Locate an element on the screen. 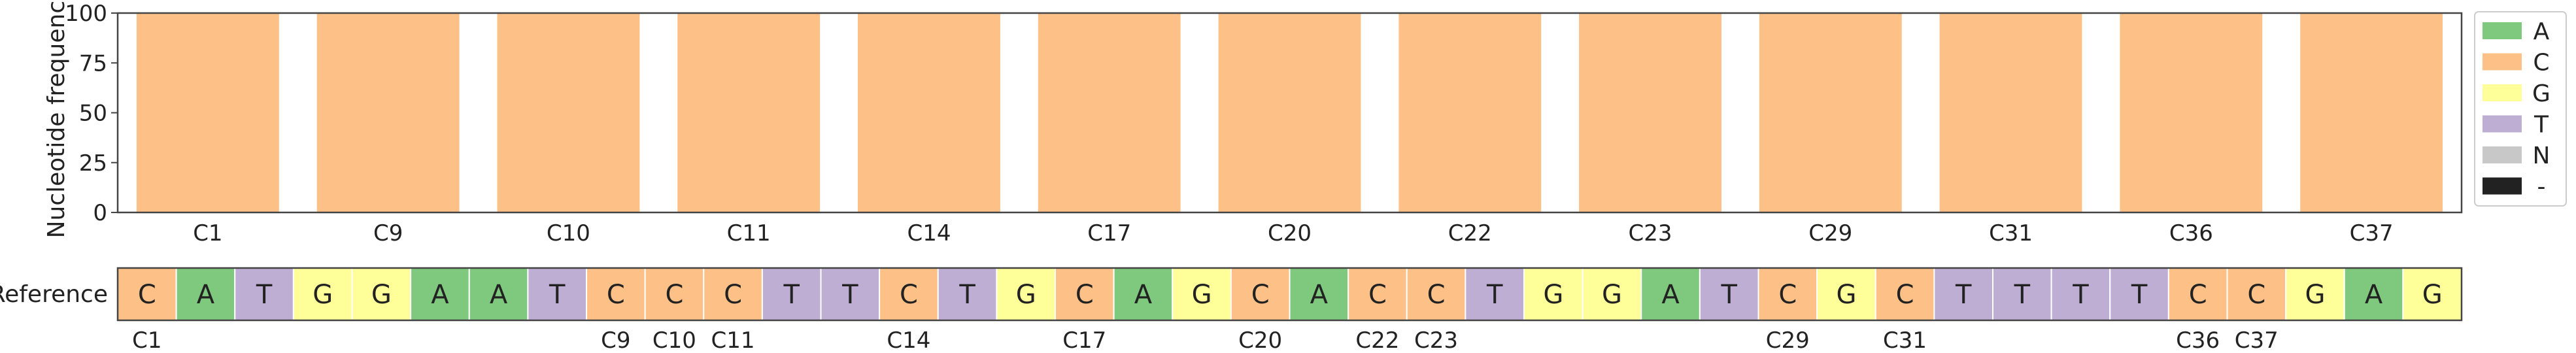 The image size is (2576, 353). y-tick-label: 75 is located at coordinates (93, 63).